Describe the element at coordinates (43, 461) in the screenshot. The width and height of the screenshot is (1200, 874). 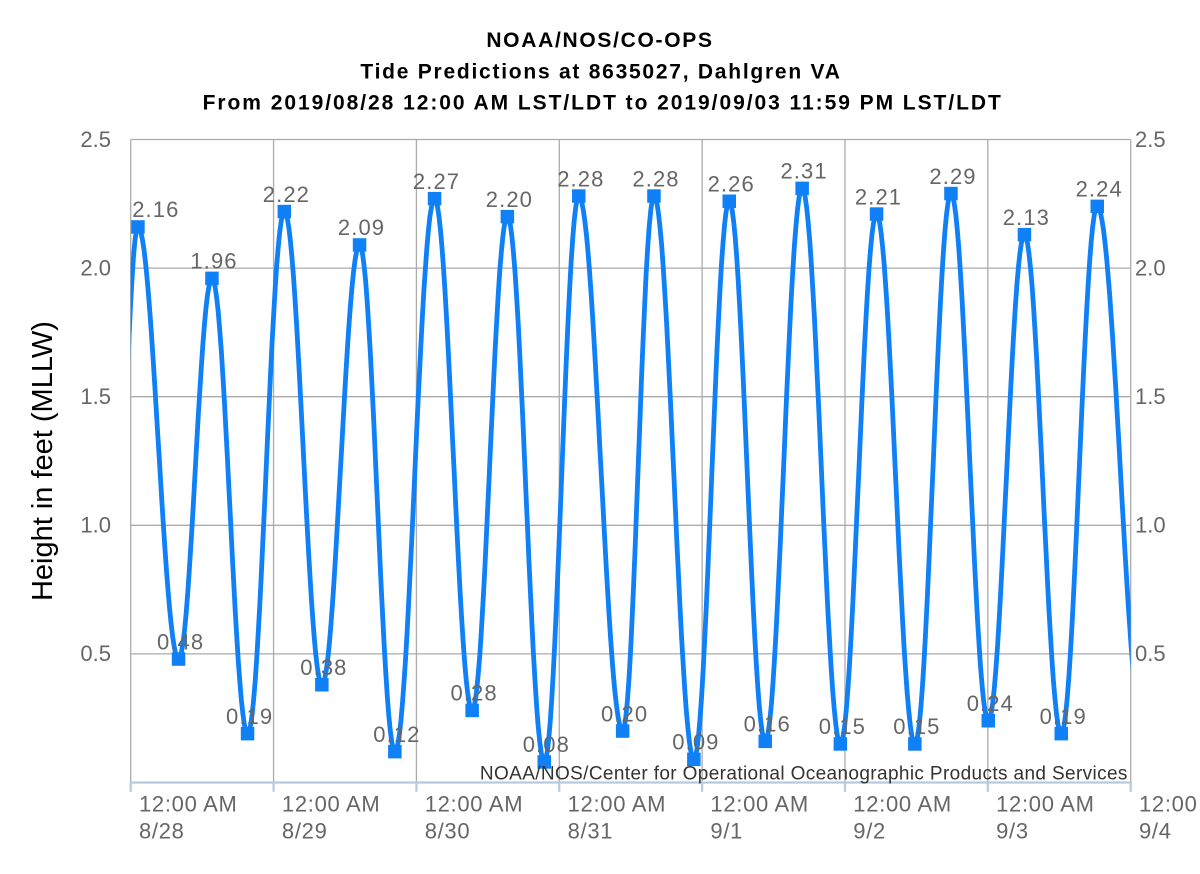
I see `svg-text: Height in feet (MLLW)` at that location.